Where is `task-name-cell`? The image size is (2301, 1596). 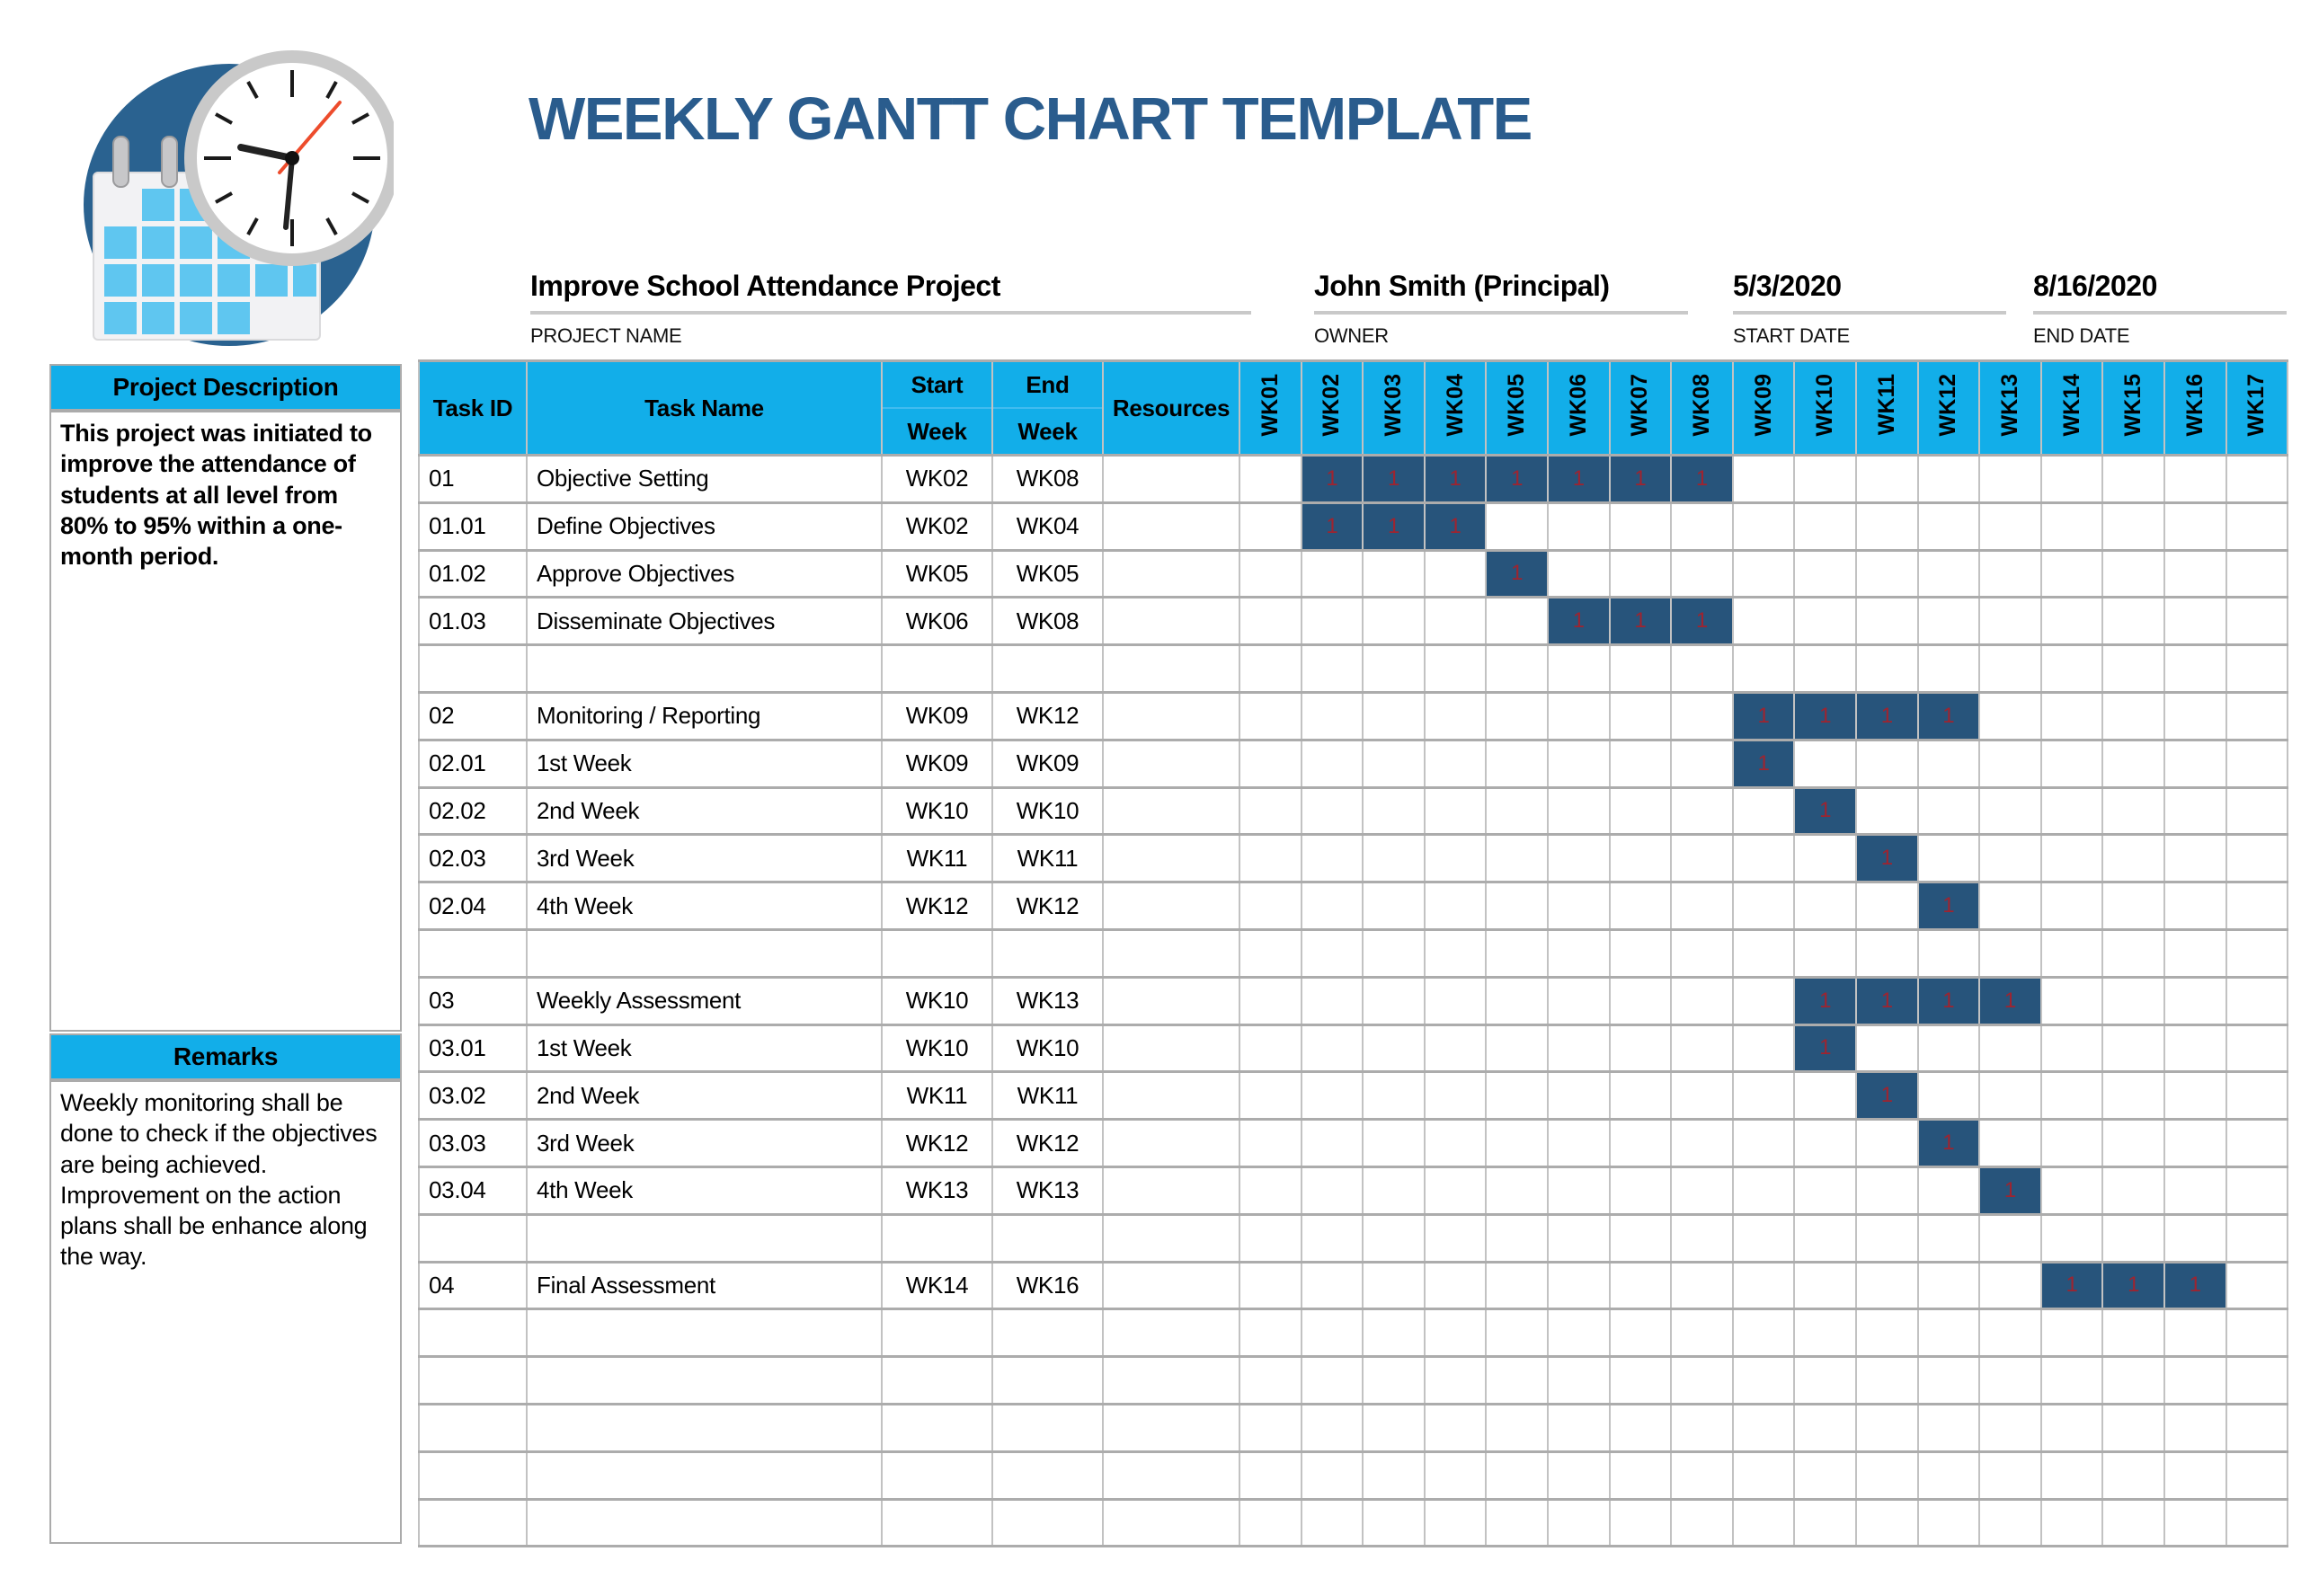 task-name-cell is located at coordinates (704, 953).